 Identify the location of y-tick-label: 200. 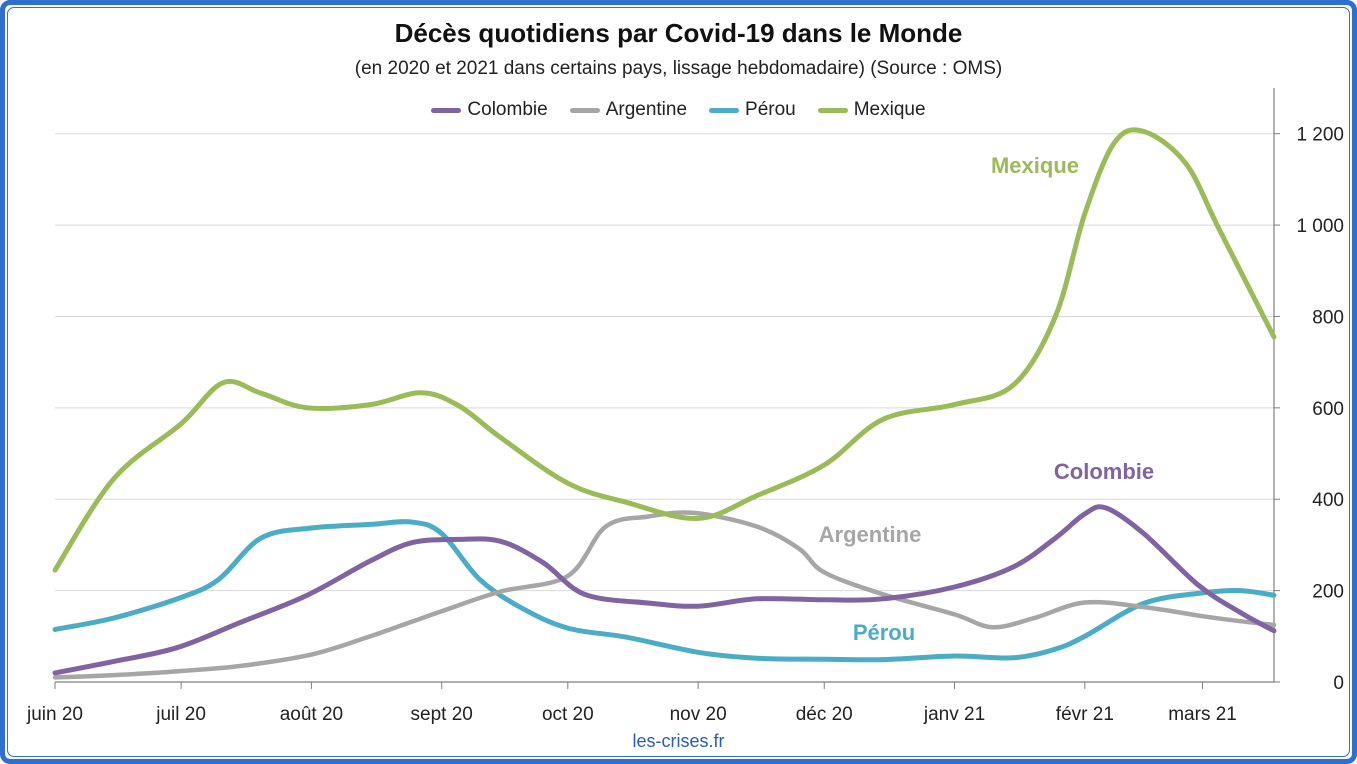
(1328, 592).